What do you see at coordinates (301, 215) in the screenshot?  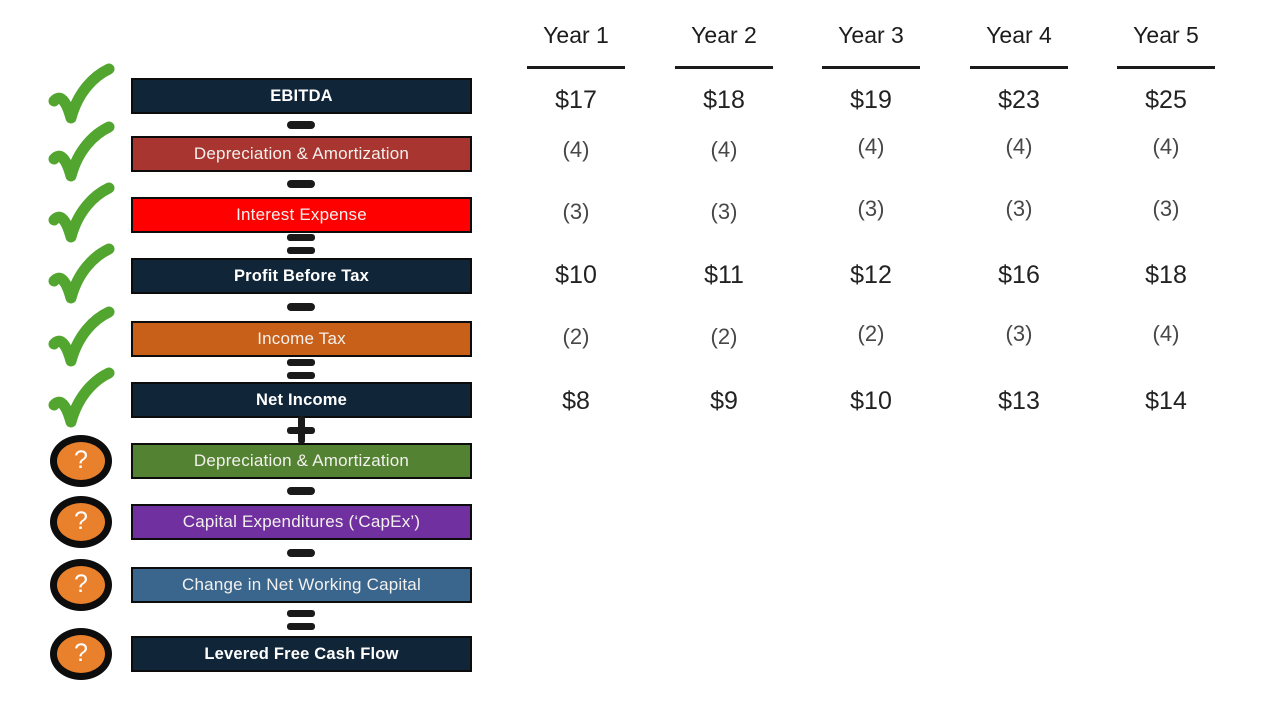 I see `bar-interest-expense: Interest Expense` at bounding box center [301, 215].